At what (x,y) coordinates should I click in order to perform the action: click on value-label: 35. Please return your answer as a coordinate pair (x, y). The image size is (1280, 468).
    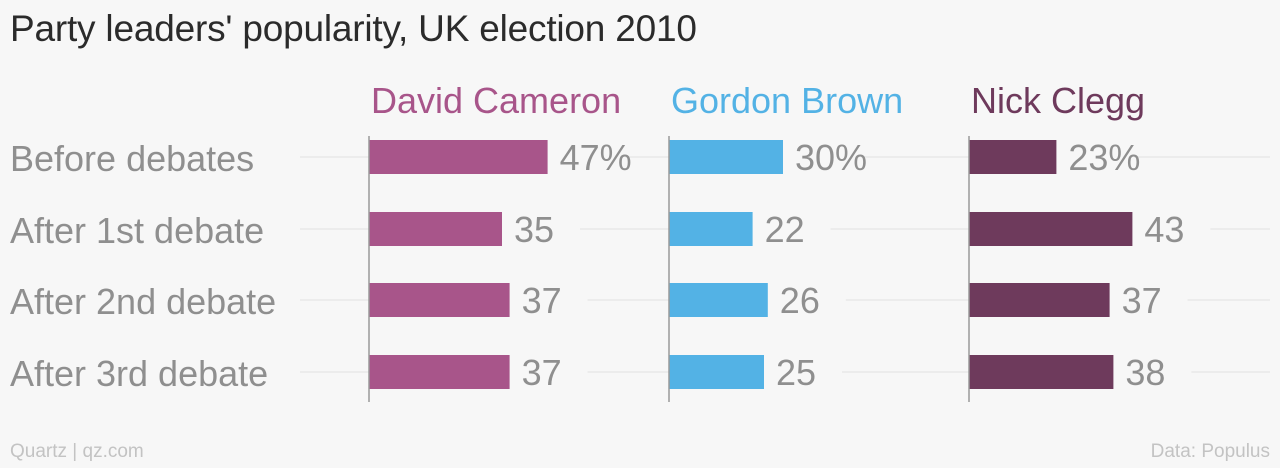
    Looking at the image, I should click on (534, 229).